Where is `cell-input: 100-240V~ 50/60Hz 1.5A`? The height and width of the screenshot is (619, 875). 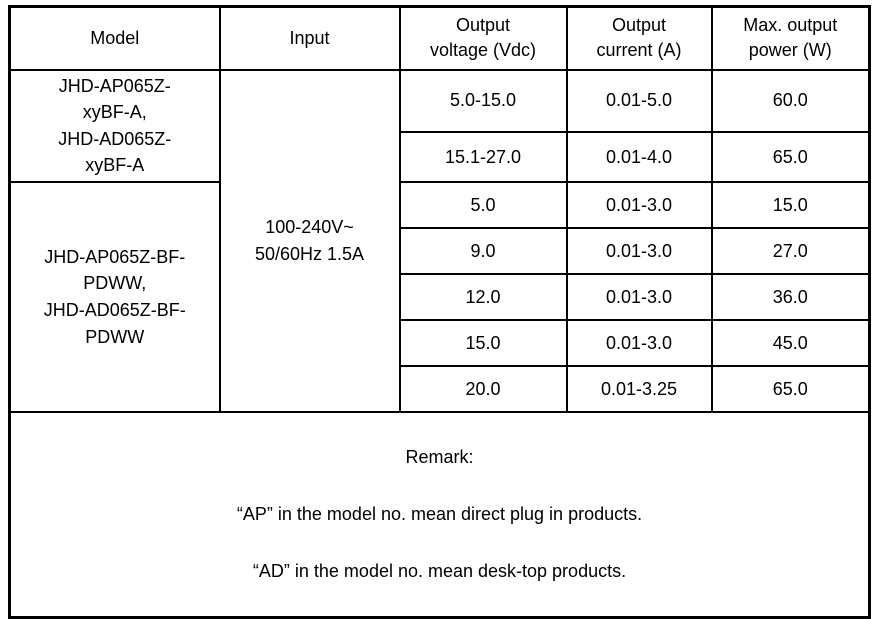 cell-input: 100-240V~ 50/60Hz 1.5A is located at coordinates (309, 240).